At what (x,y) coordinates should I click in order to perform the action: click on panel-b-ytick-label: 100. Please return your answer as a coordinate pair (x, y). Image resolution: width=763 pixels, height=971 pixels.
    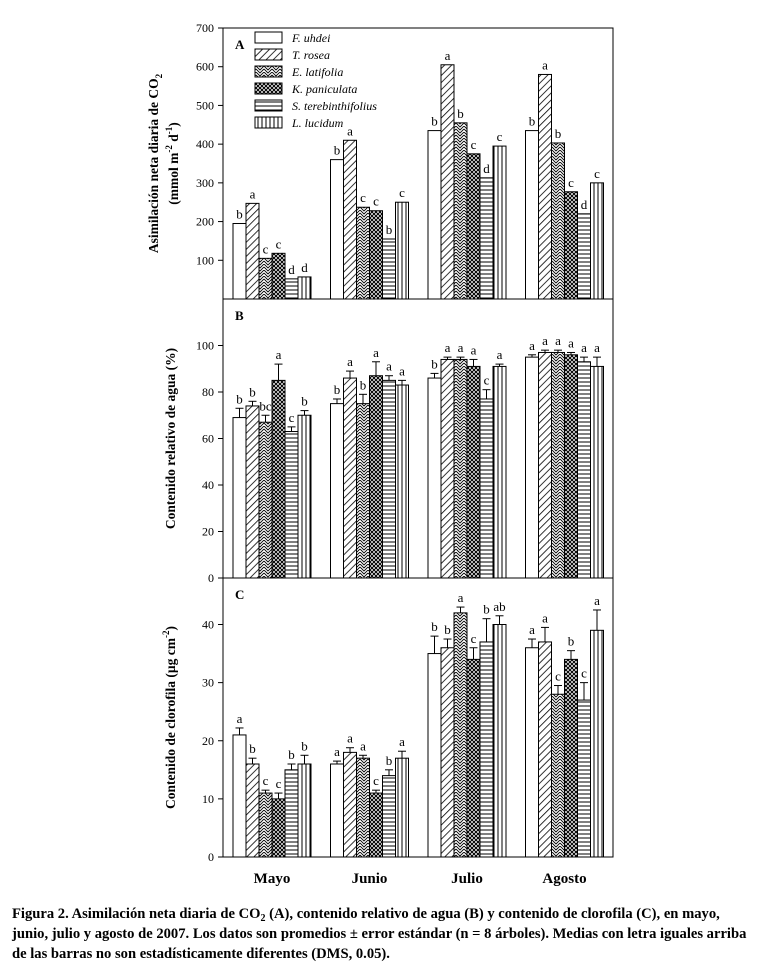
    Looking at the image, I should click on (205, 346).